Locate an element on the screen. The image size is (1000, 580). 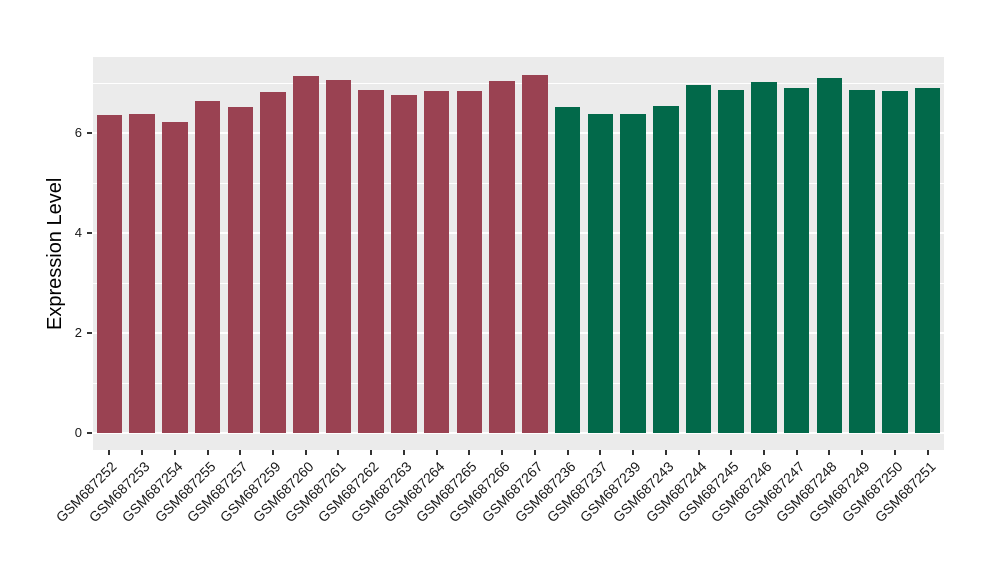
y-axis-title: Expression Level is located at coordinates (55, 253).